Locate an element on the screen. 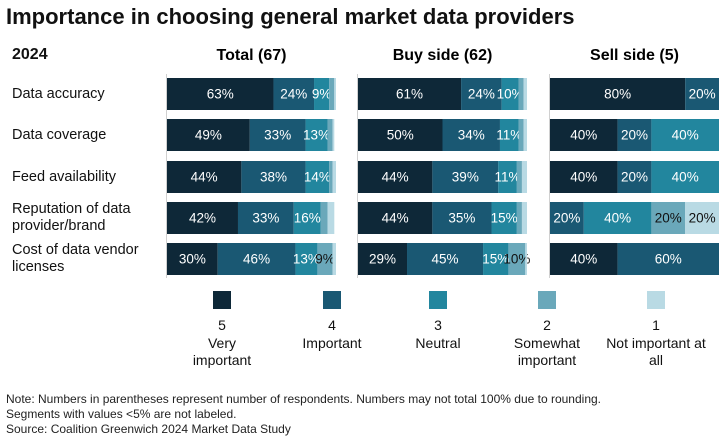  legend-label: Not important at all is located at coordinates (656, 351).